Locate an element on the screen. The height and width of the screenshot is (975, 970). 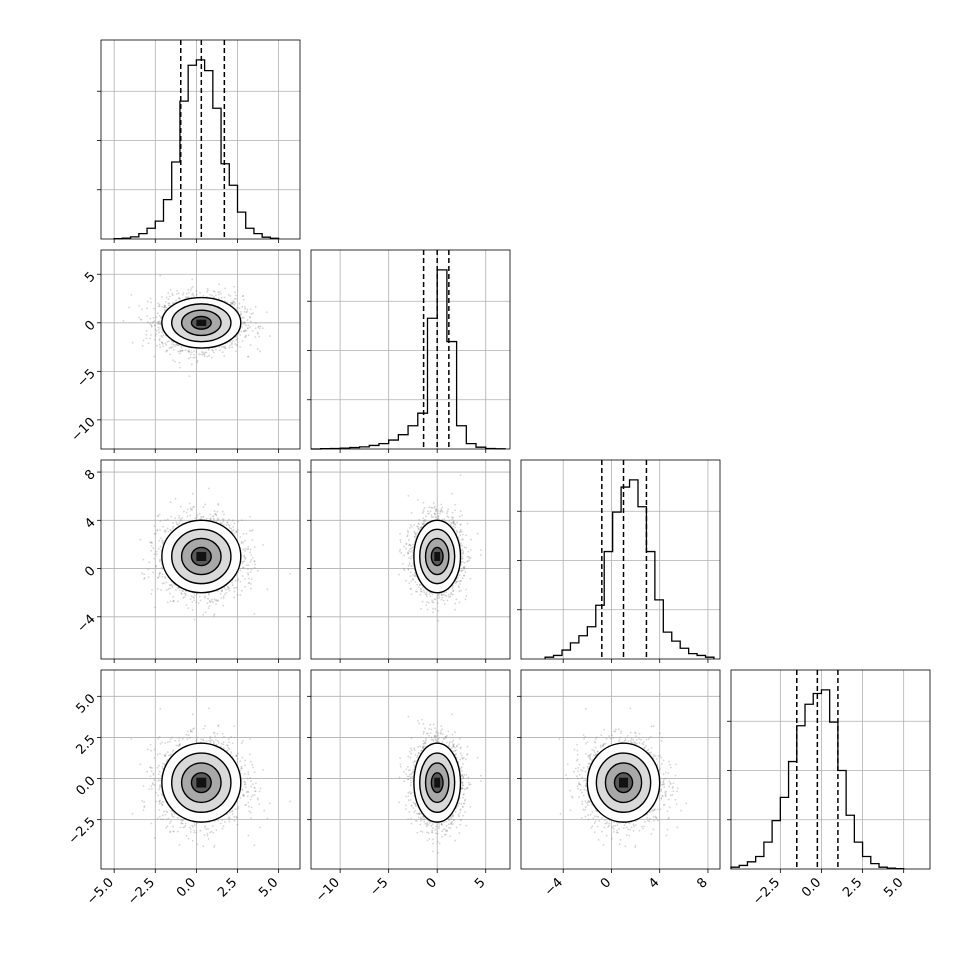
density-core is located at coordinates (201, 556).